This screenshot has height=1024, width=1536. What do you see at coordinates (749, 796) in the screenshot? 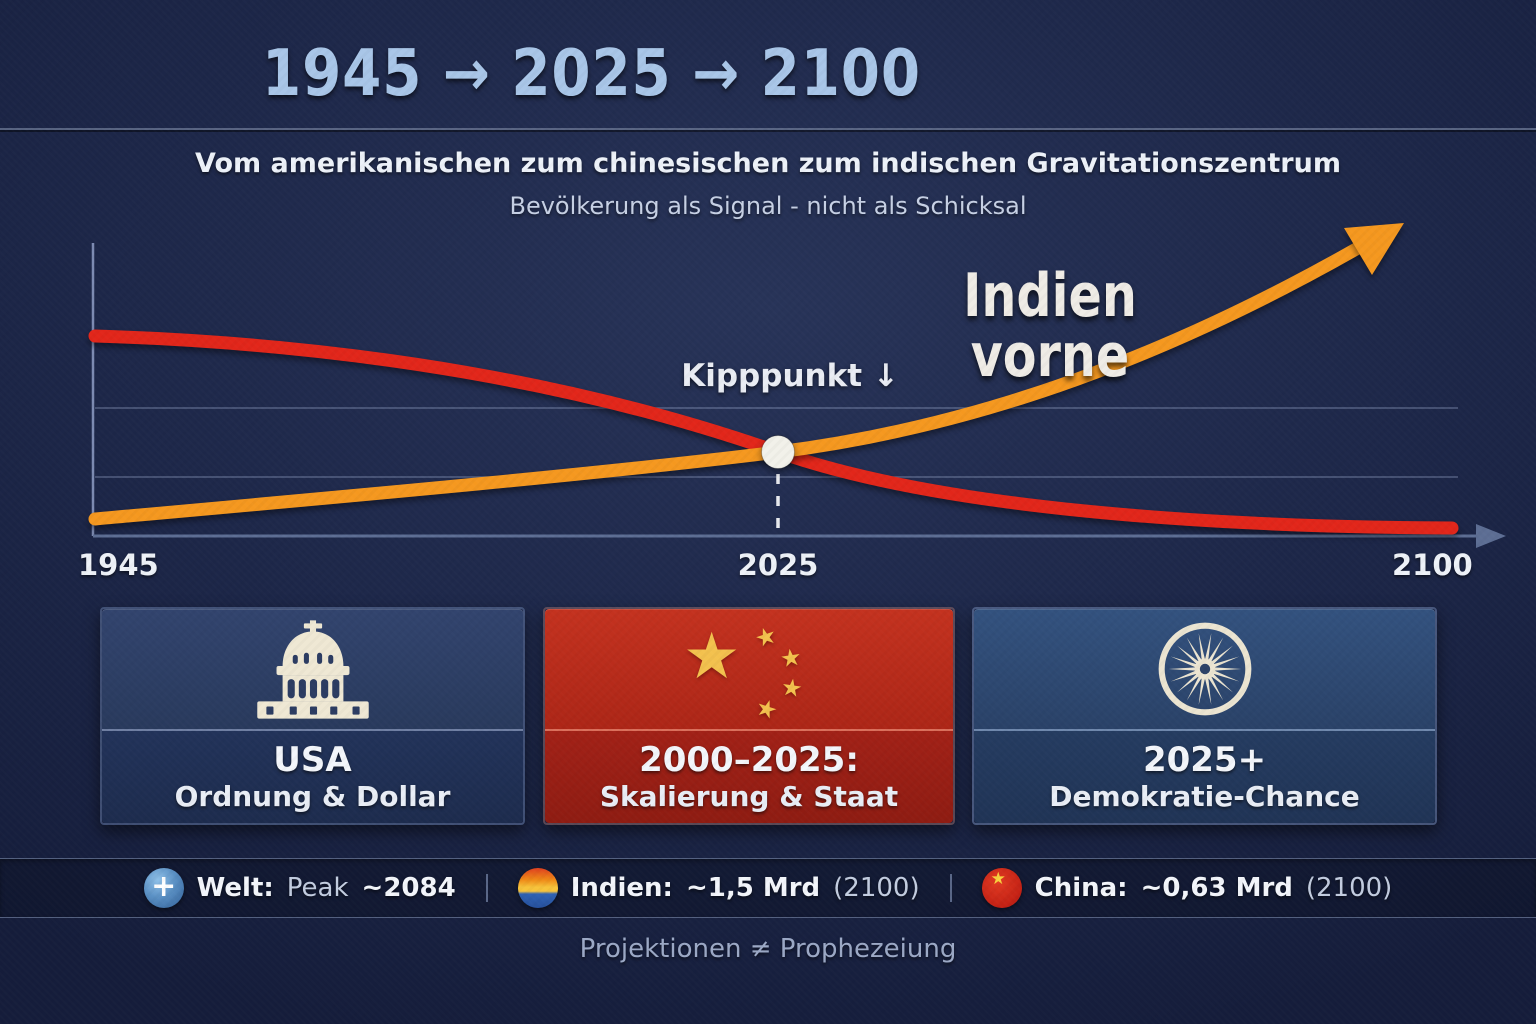
I see `card-china-subtitle: Skalierung & Staat` at bounding box center [749, 796].